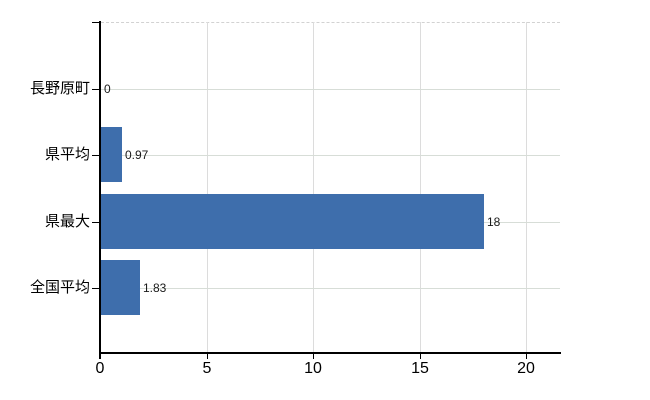  I want to click on bar-value-label: 0.97, so click(137, 155).